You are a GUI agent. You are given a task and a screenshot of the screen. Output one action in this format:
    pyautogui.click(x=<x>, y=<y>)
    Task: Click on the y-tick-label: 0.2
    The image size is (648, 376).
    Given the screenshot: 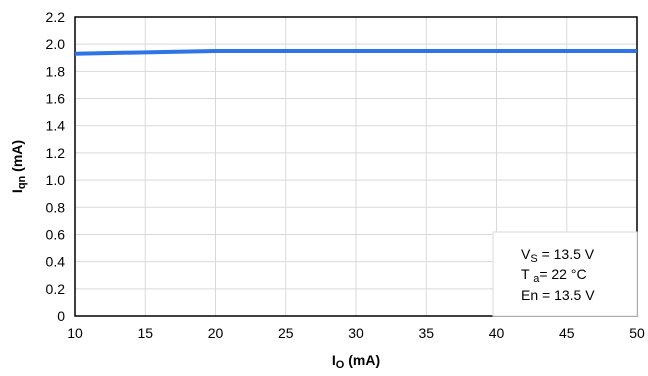 What is the action you would take?
    pyautogui.click(x=56, y=289)
    